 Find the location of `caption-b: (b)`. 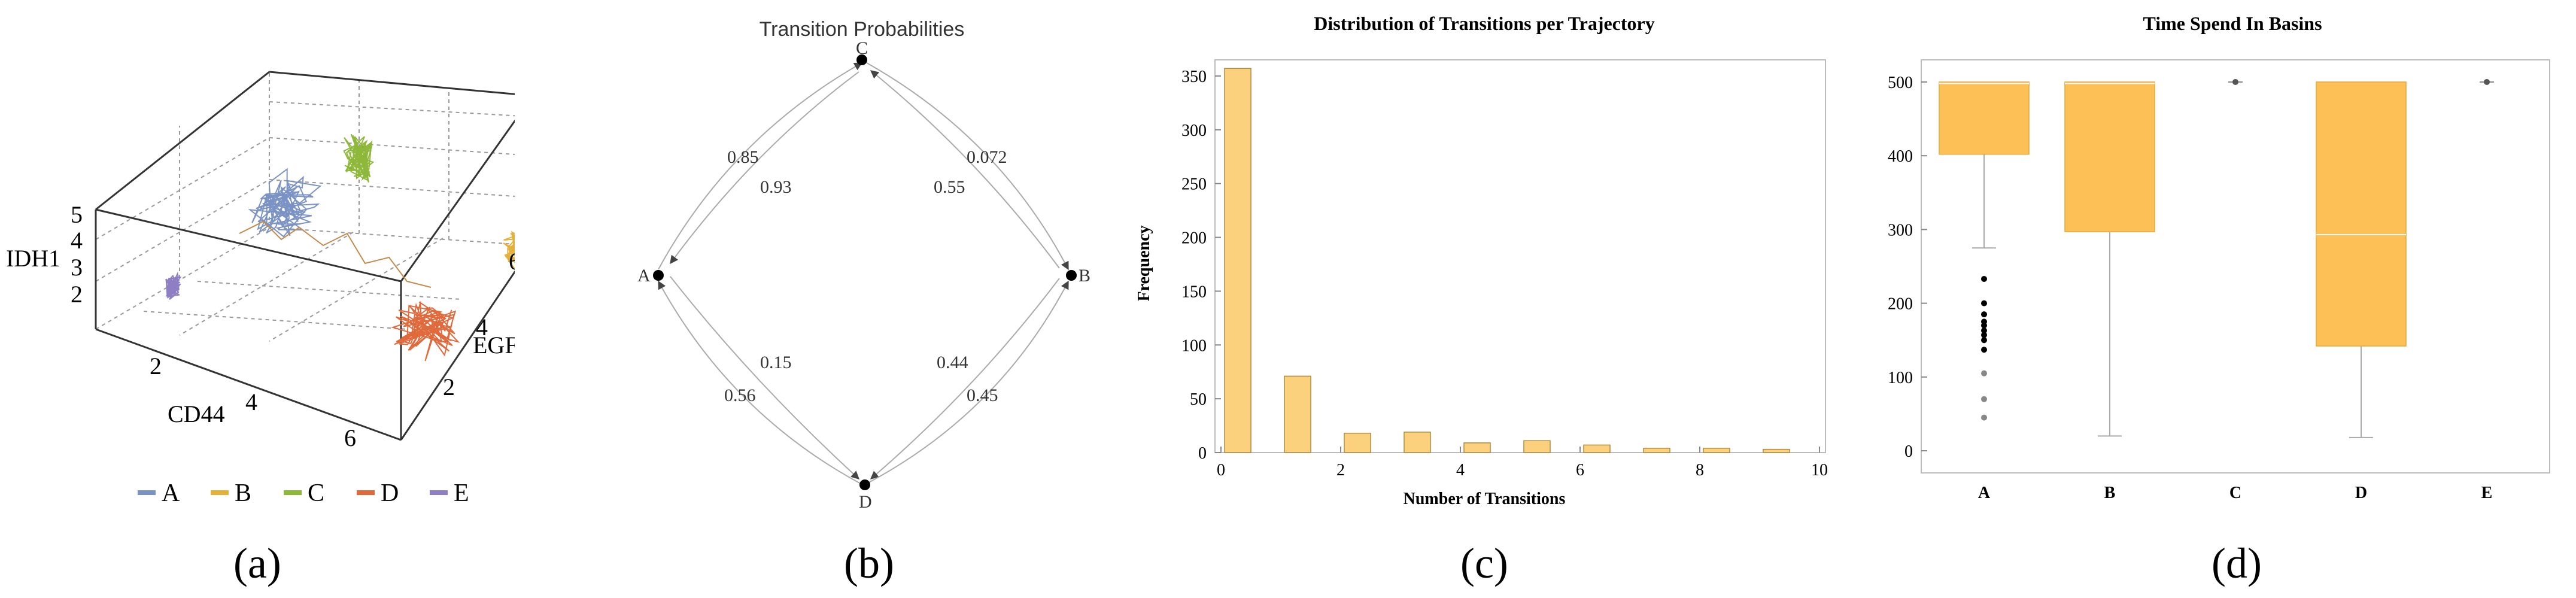

caption-b: (b) is located at coordinates (869, 563).